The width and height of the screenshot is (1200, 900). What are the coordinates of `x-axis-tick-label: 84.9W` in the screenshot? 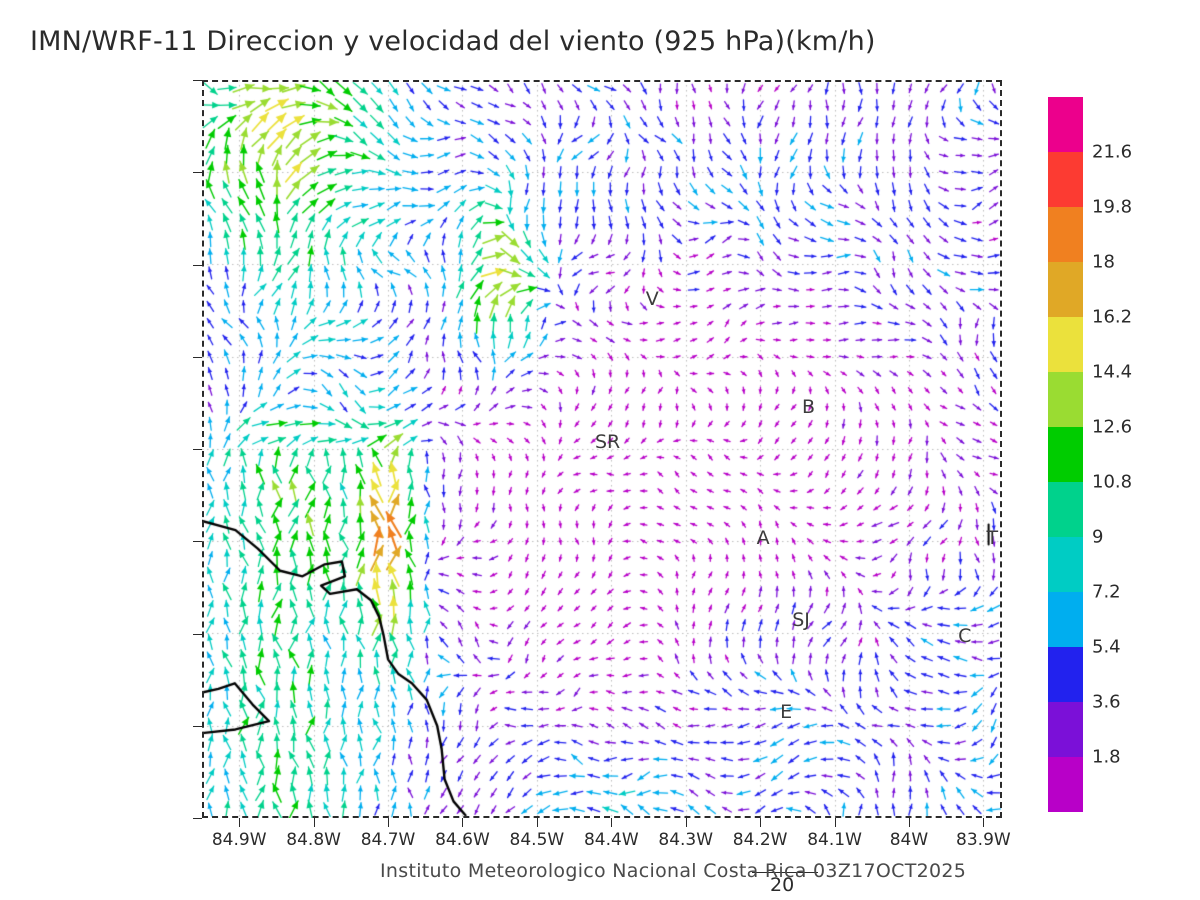 It's located at (239, 840).